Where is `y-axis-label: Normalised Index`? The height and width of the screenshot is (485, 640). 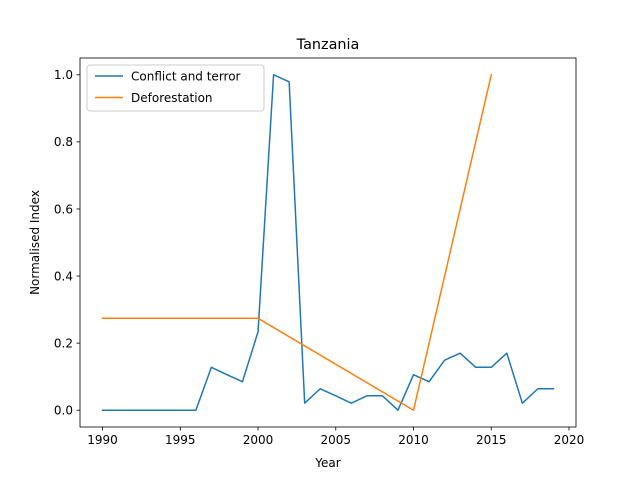 y-axis-label: Normalised Index is located at coordinates (35, 242).